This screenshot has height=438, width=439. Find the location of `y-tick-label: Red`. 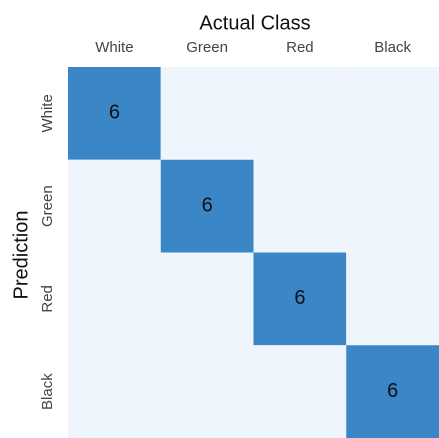

y-tick-label: Red is located at coordinates (47, 299).